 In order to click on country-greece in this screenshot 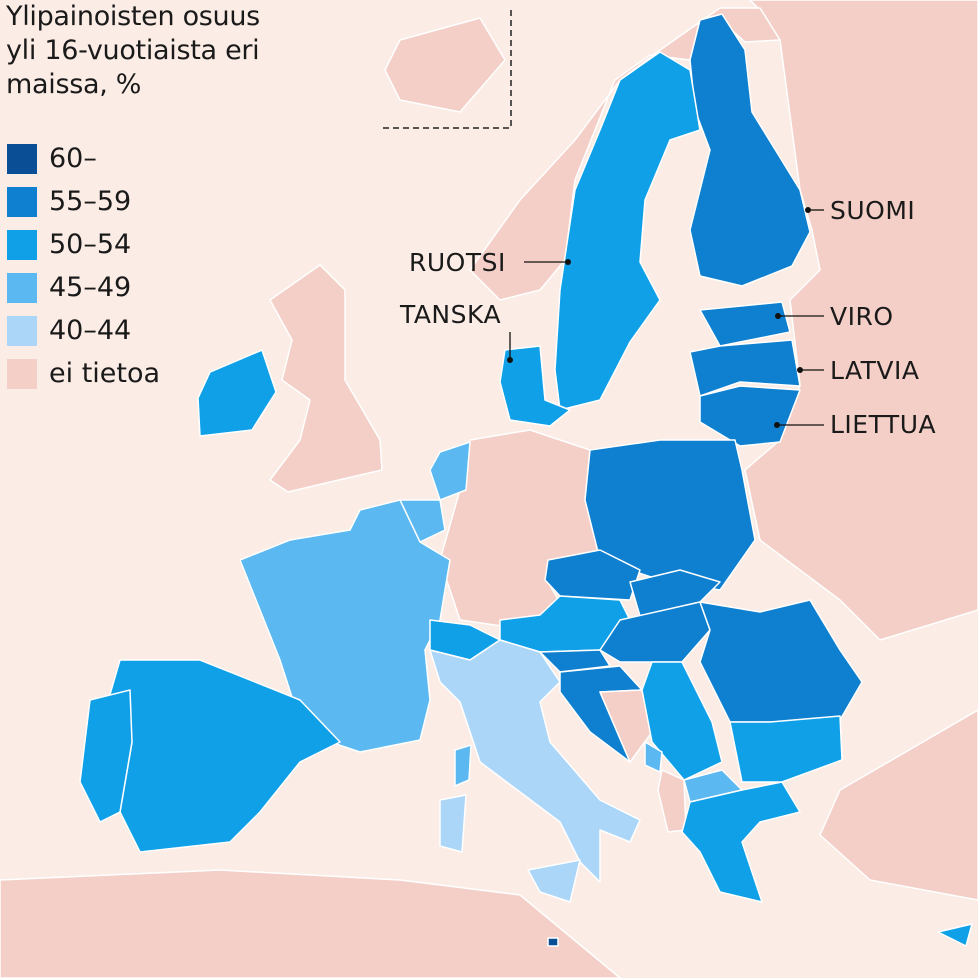, I will do `click(741, 842)`.